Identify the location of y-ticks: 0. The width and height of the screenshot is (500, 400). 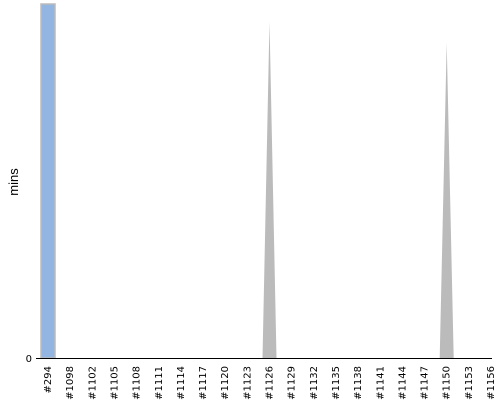
(29, 359).